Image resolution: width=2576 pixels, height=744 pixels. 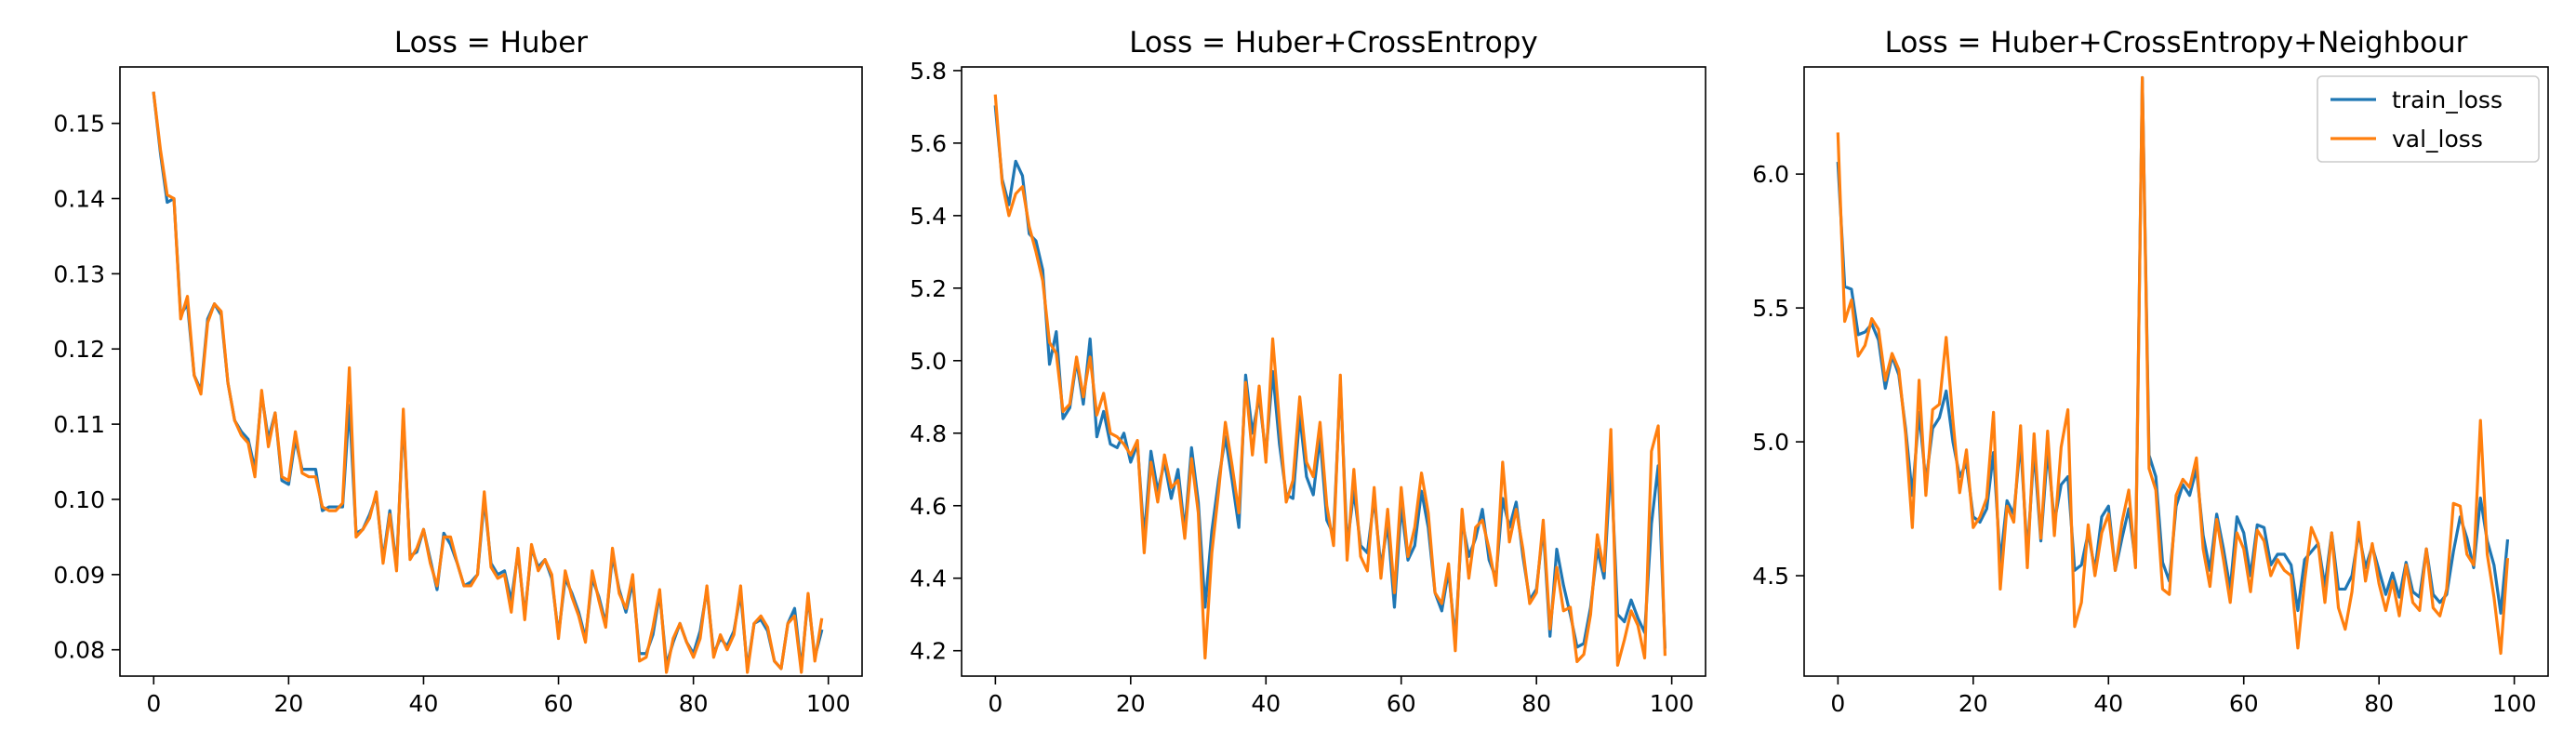 I want to click on panel-title: Loss = Huber, so click(x=491, y=43).